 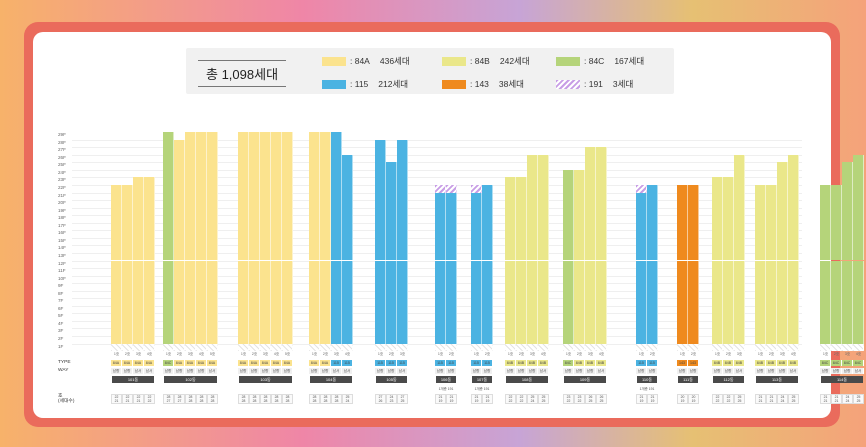 I want to click on unit-count: 22 22, so click(x=728, y=399).